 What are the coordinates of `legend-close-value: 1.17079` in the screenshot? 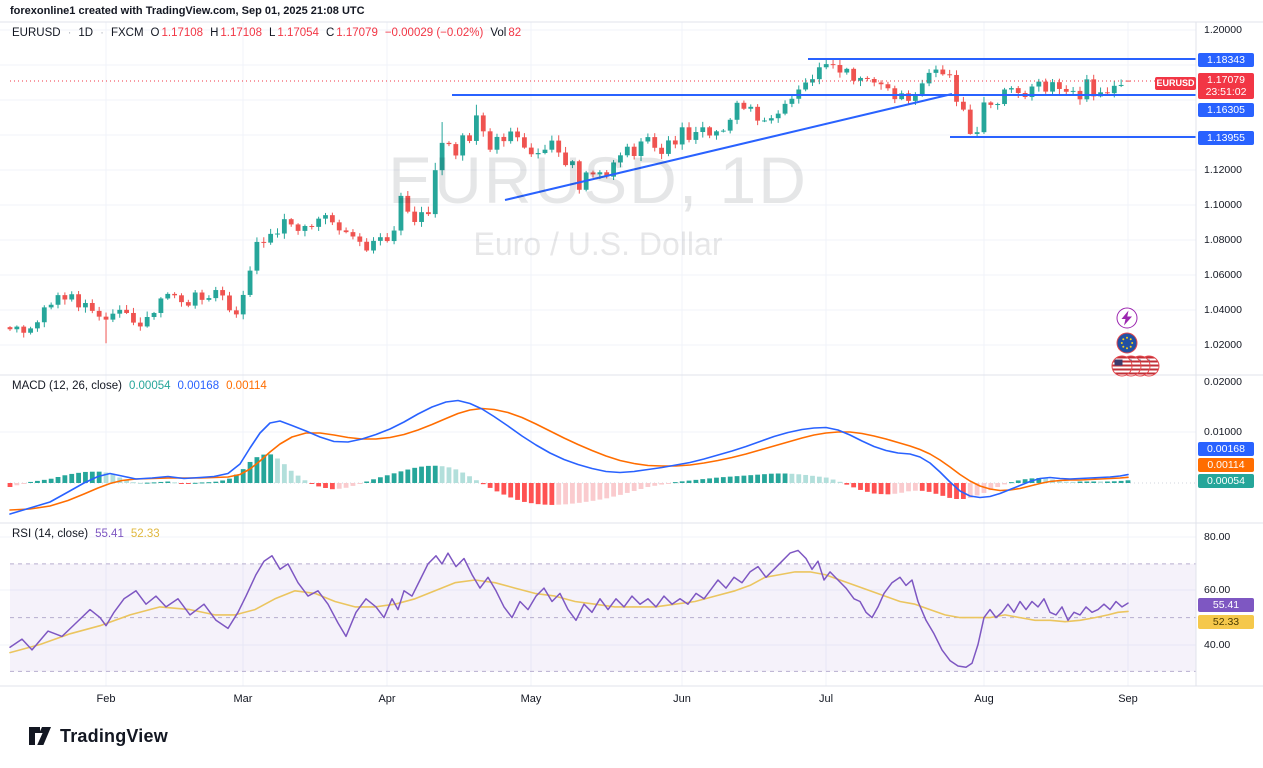 It's located at (357, 33).